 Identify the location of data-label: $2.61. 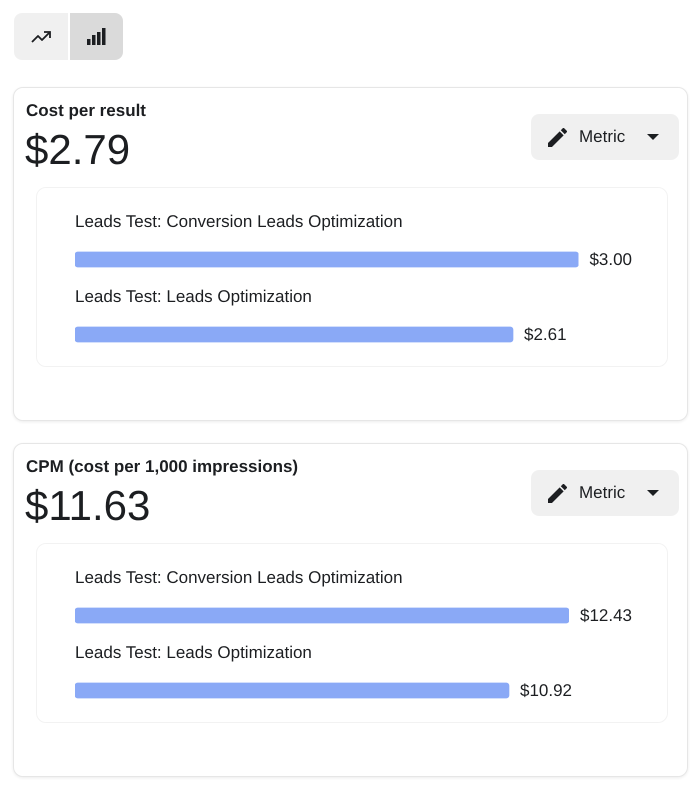
(545, 334).